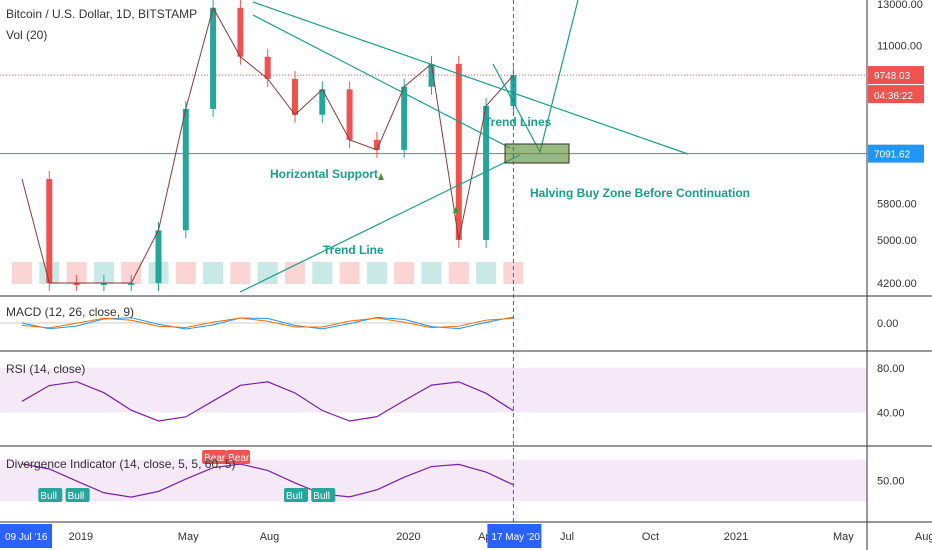 Image resolution: width=932 pixels, height=550 pixels. What do you see at coordinates (897, 284) in the screenshot?
I see `price-tick-label: 4200.00` at bounding box center [897, 284].